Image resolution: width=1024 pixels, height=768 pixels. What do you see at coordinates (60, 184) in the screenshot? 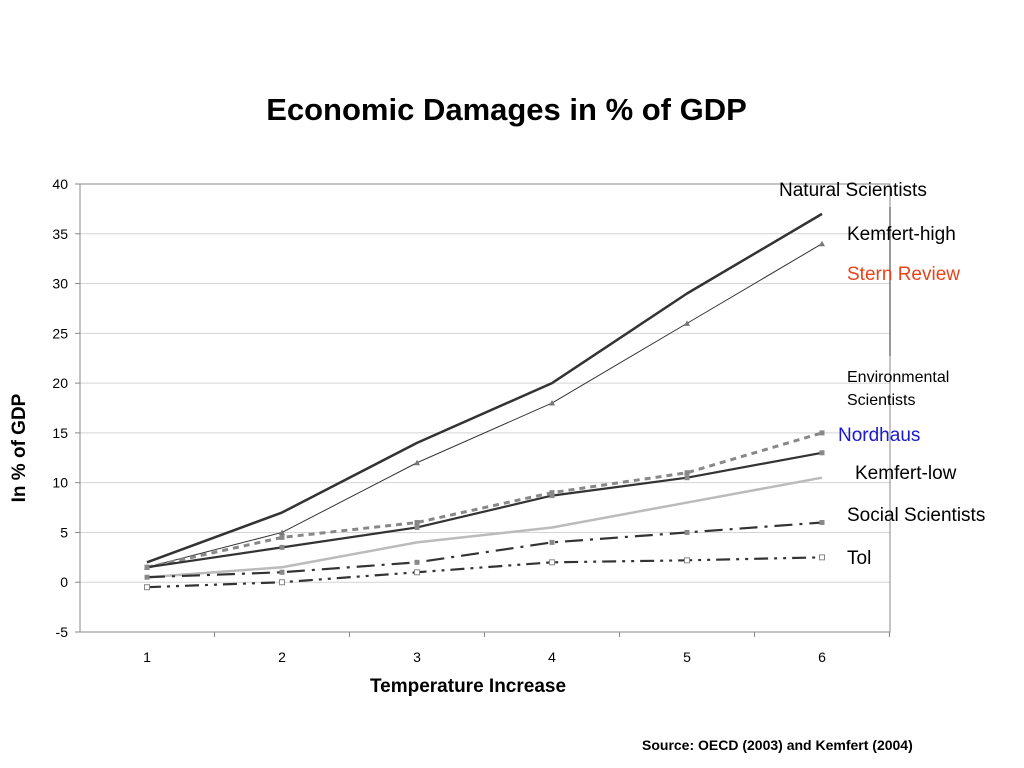
I see `y-tick-label: 40` at bounding box center [60, 184].